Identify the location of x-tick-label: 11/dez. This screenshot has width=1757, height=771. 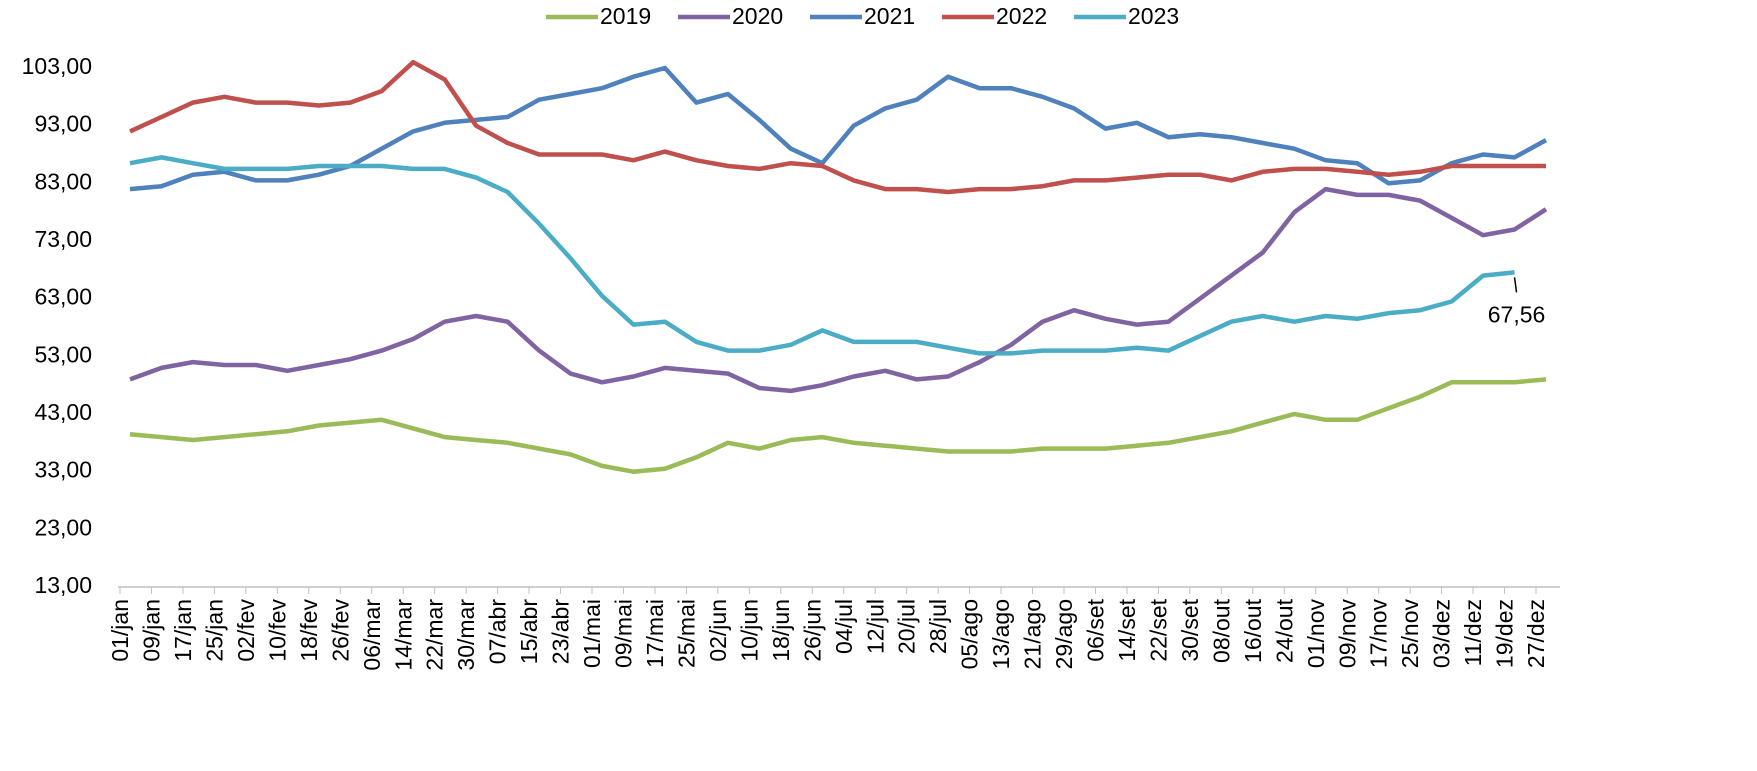
(1473, 632).